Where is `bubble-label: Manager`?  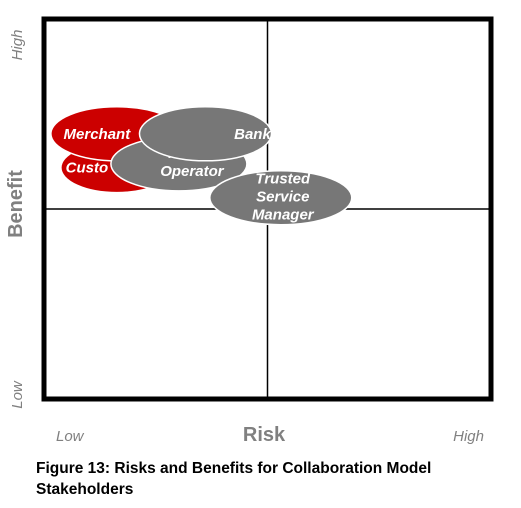 bubble-label: Manager is located at coordinates (283, 215).